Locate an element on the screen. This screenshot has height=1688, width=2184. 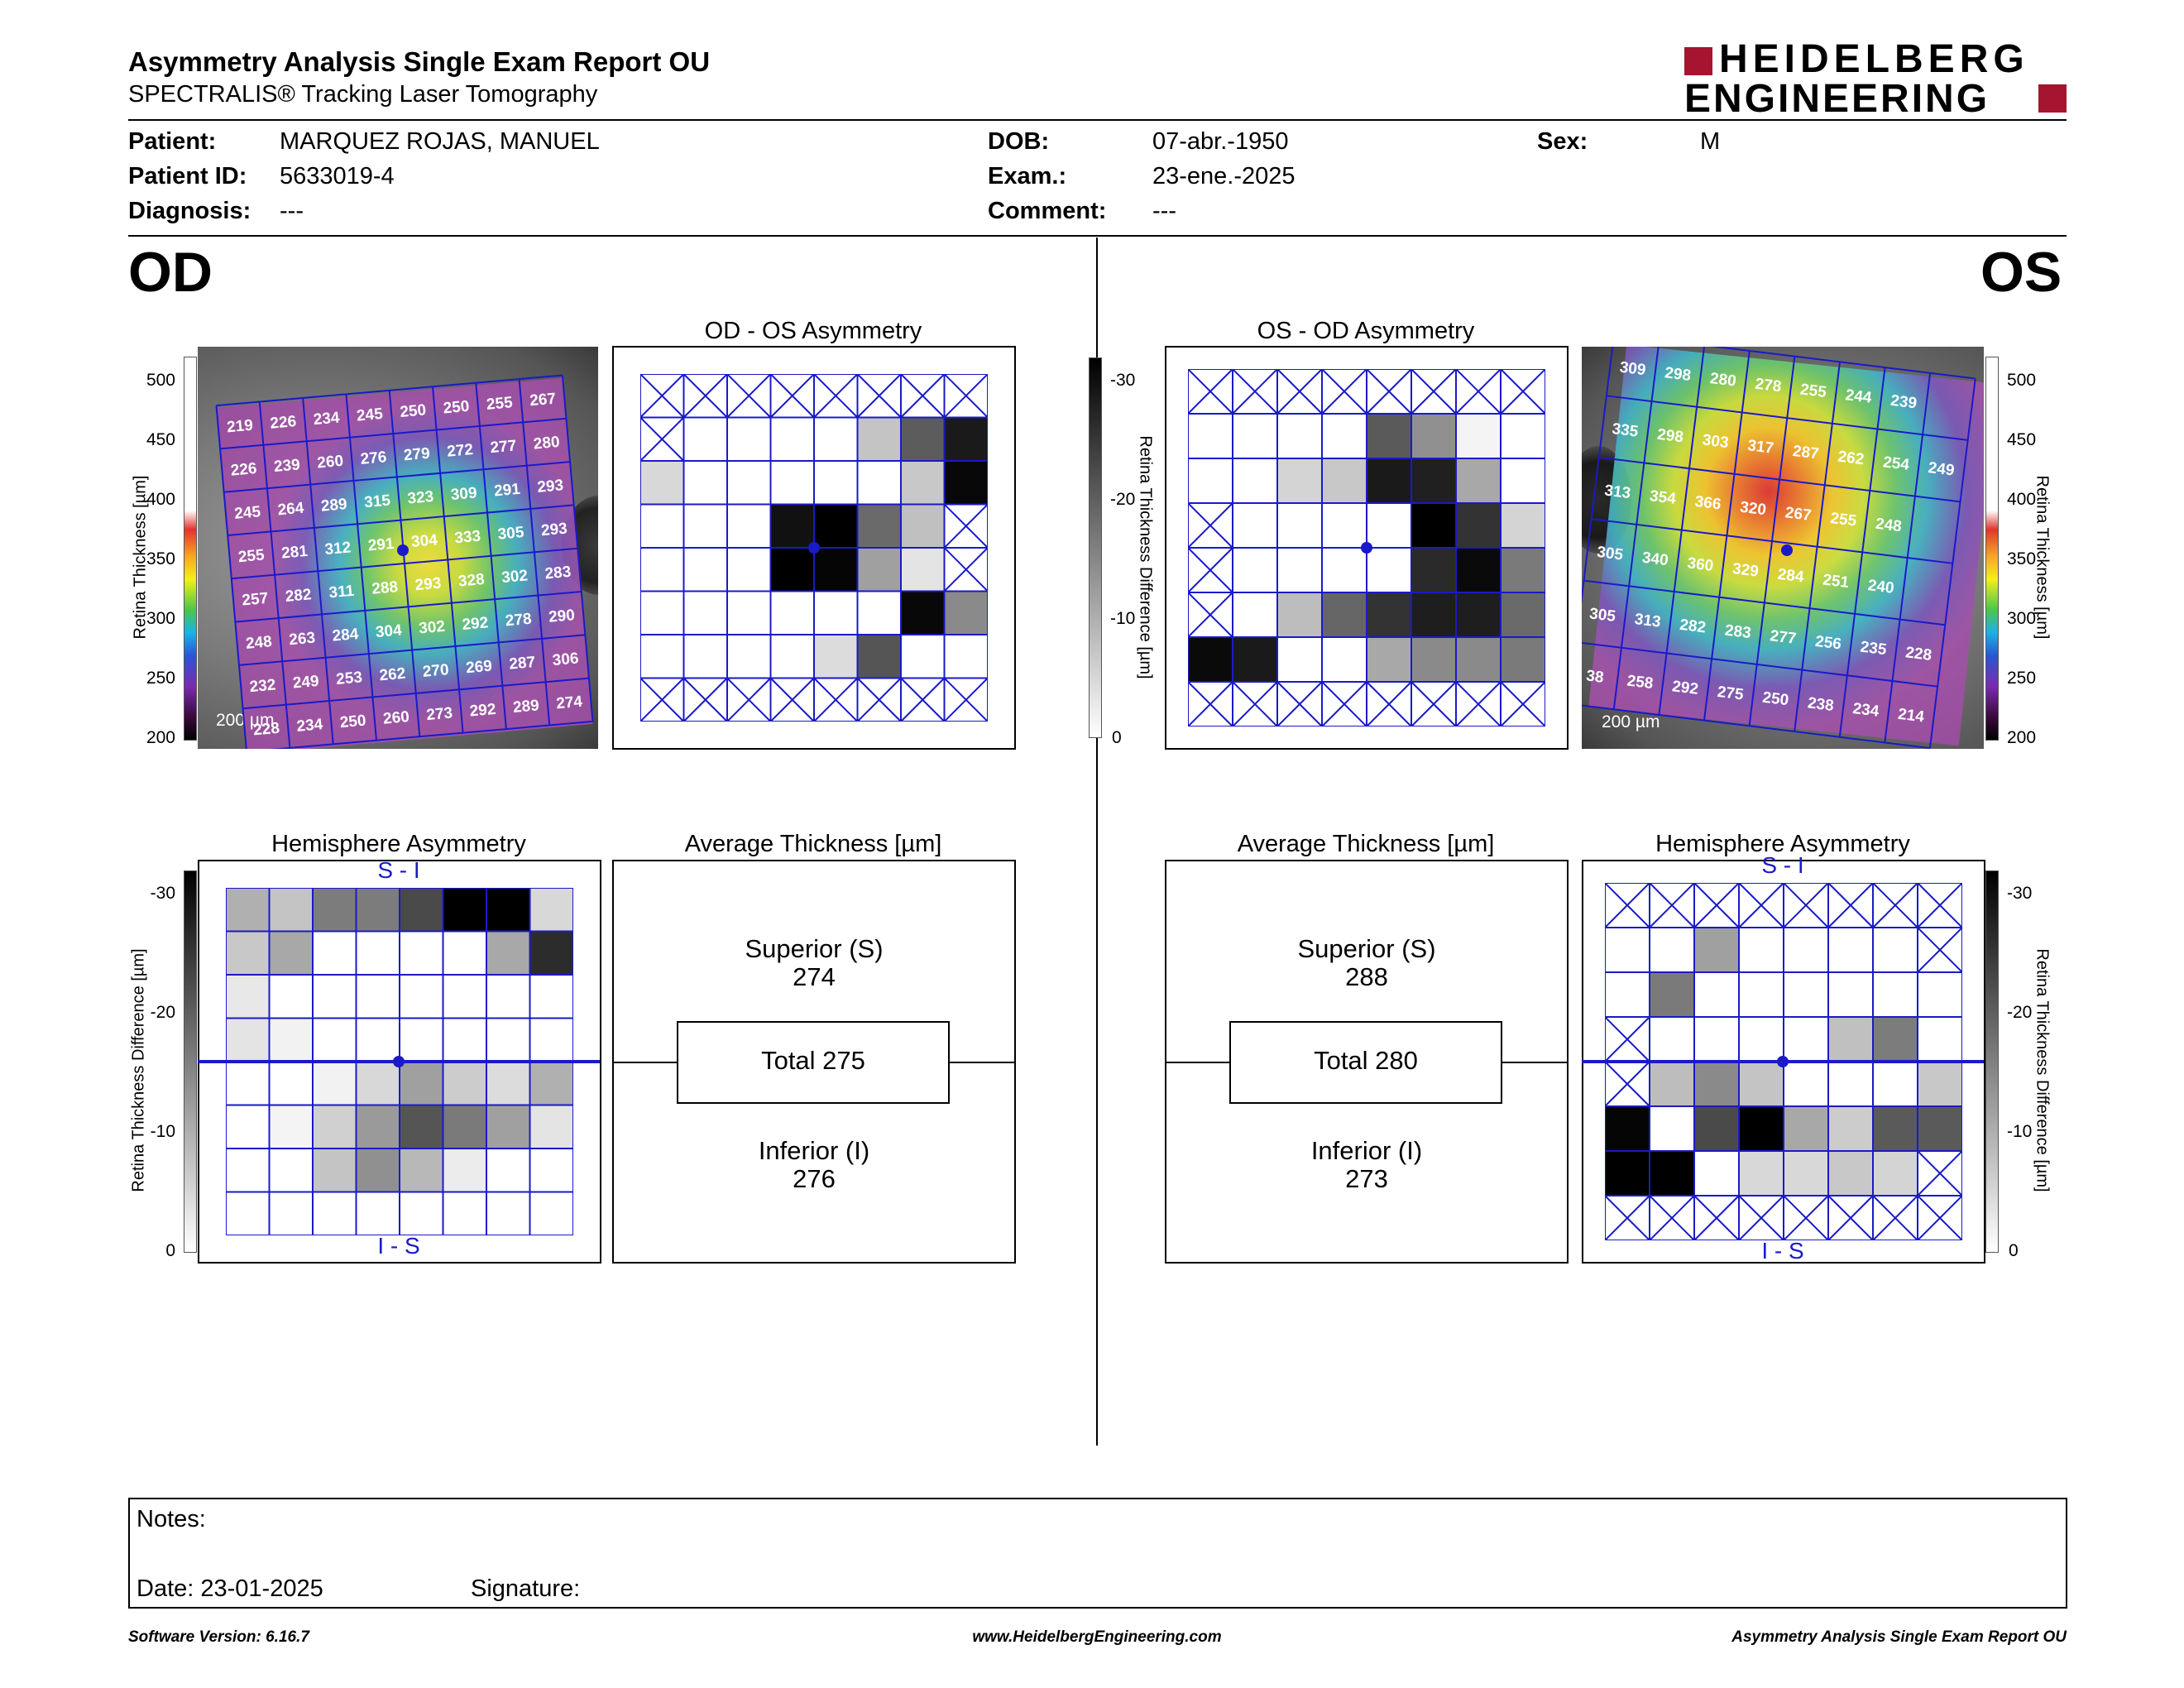
footer-website: www.HeidelbergEngineering.com is located at coordinates (1097, 1637).